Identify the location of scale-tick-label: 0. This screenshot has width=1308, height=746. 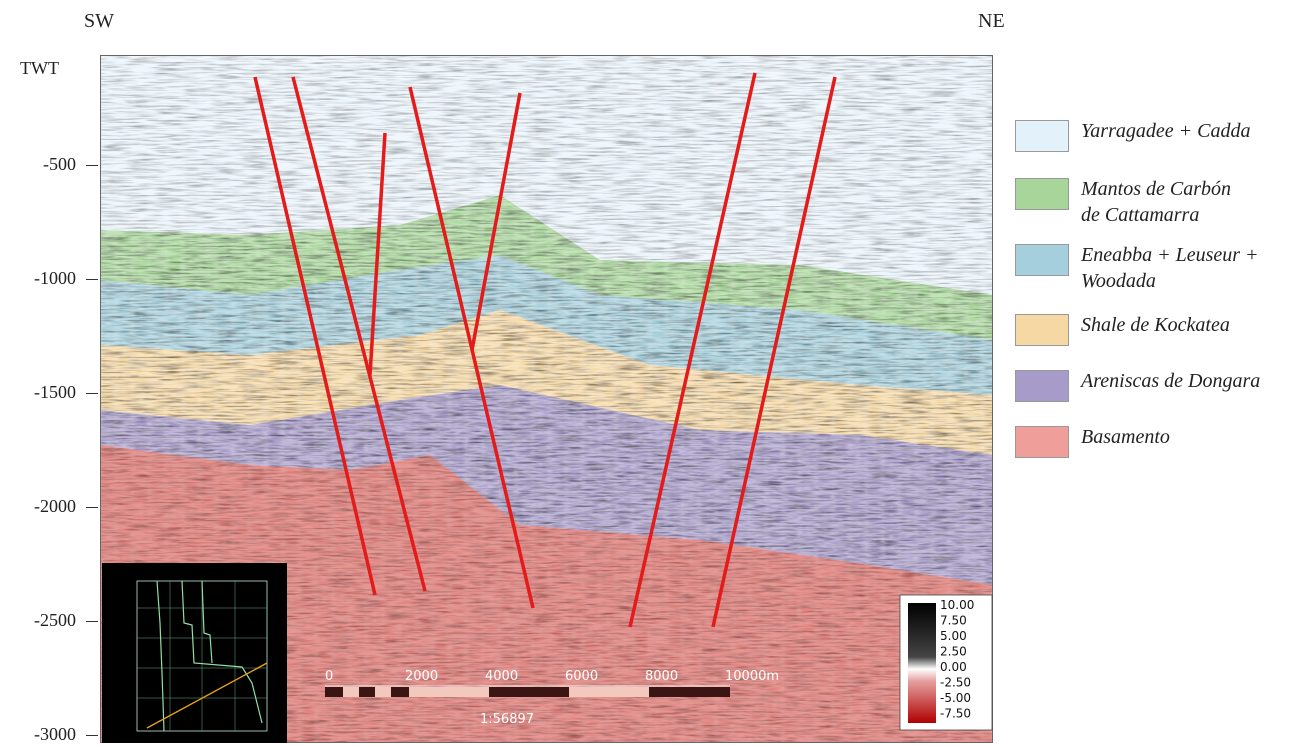
(329, 676).